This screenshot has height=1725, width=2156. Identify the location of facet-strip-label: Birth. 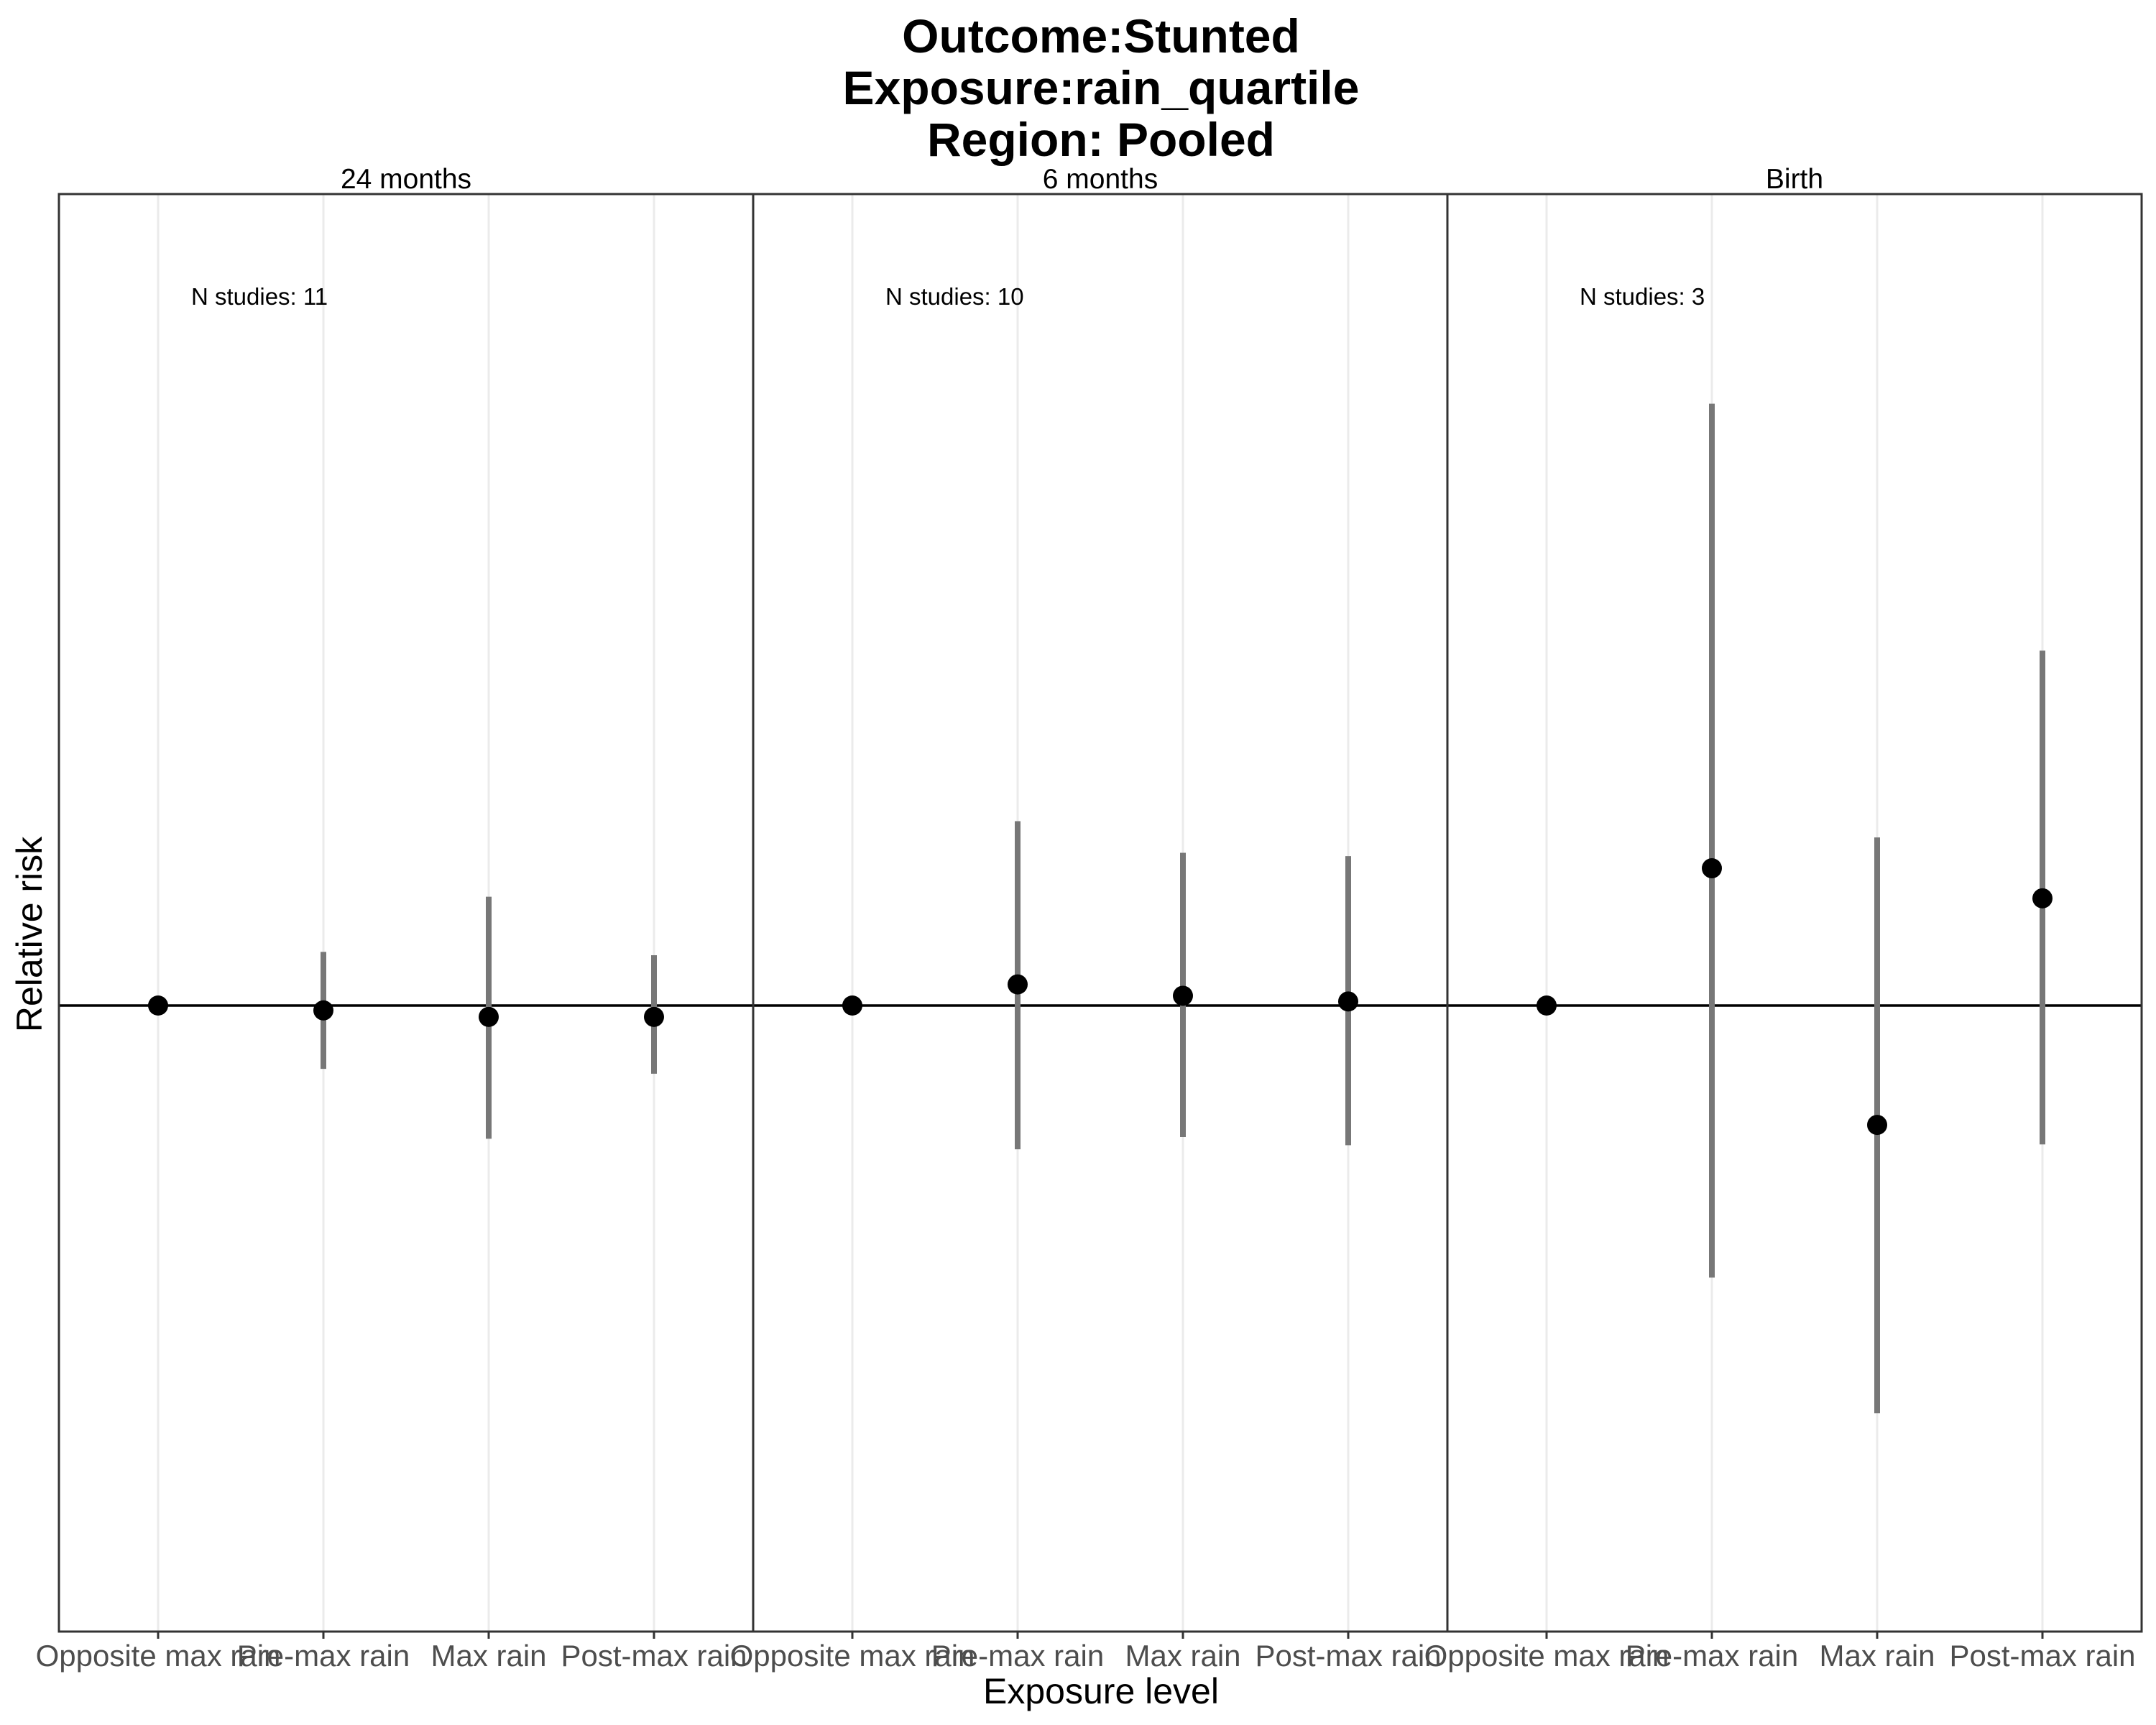
(1794, 179).